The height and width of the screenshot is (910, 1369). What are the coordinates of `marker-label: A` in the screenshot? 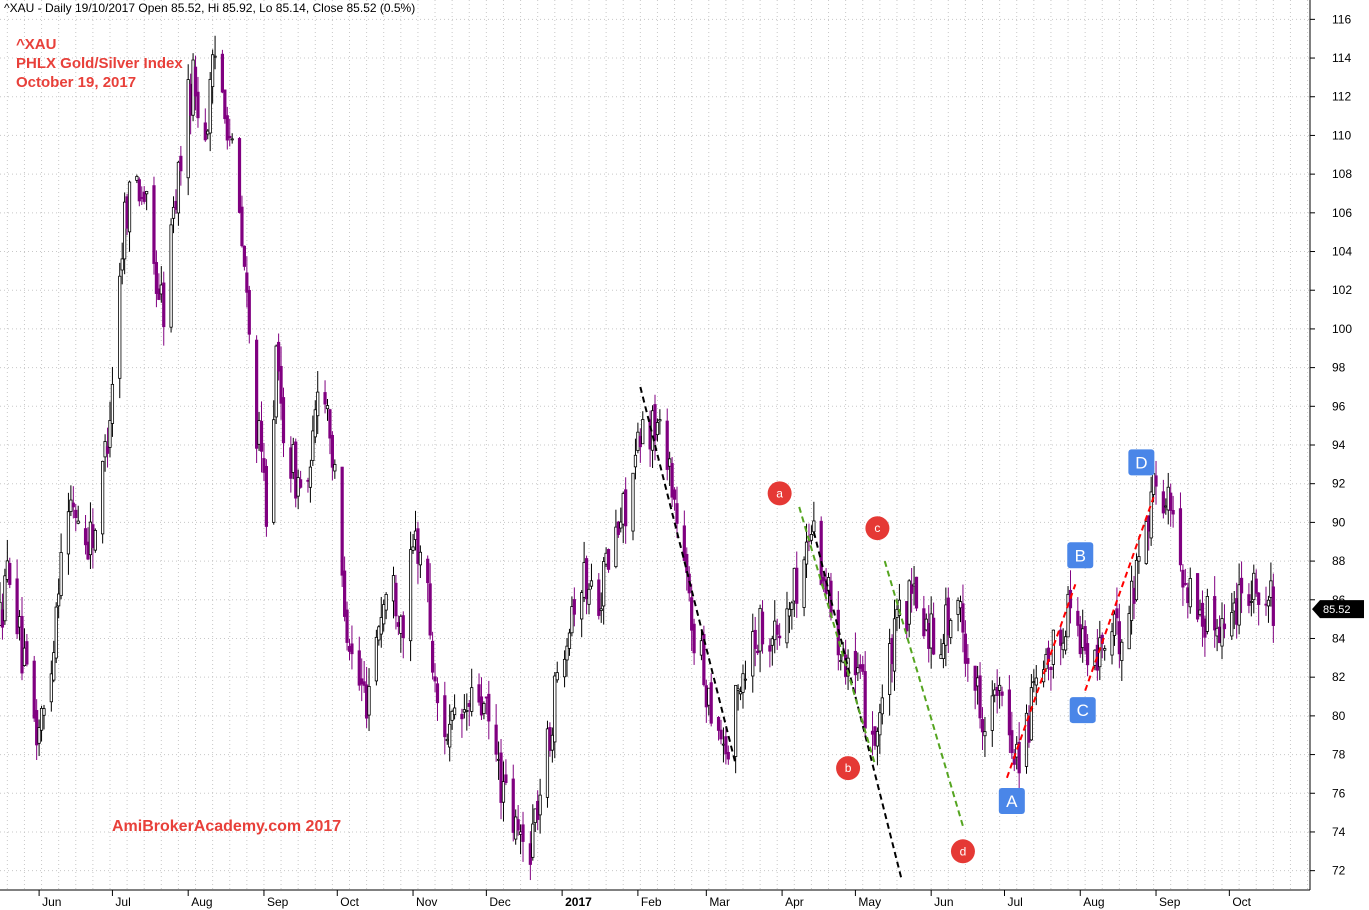 It's located at (1012, 801).